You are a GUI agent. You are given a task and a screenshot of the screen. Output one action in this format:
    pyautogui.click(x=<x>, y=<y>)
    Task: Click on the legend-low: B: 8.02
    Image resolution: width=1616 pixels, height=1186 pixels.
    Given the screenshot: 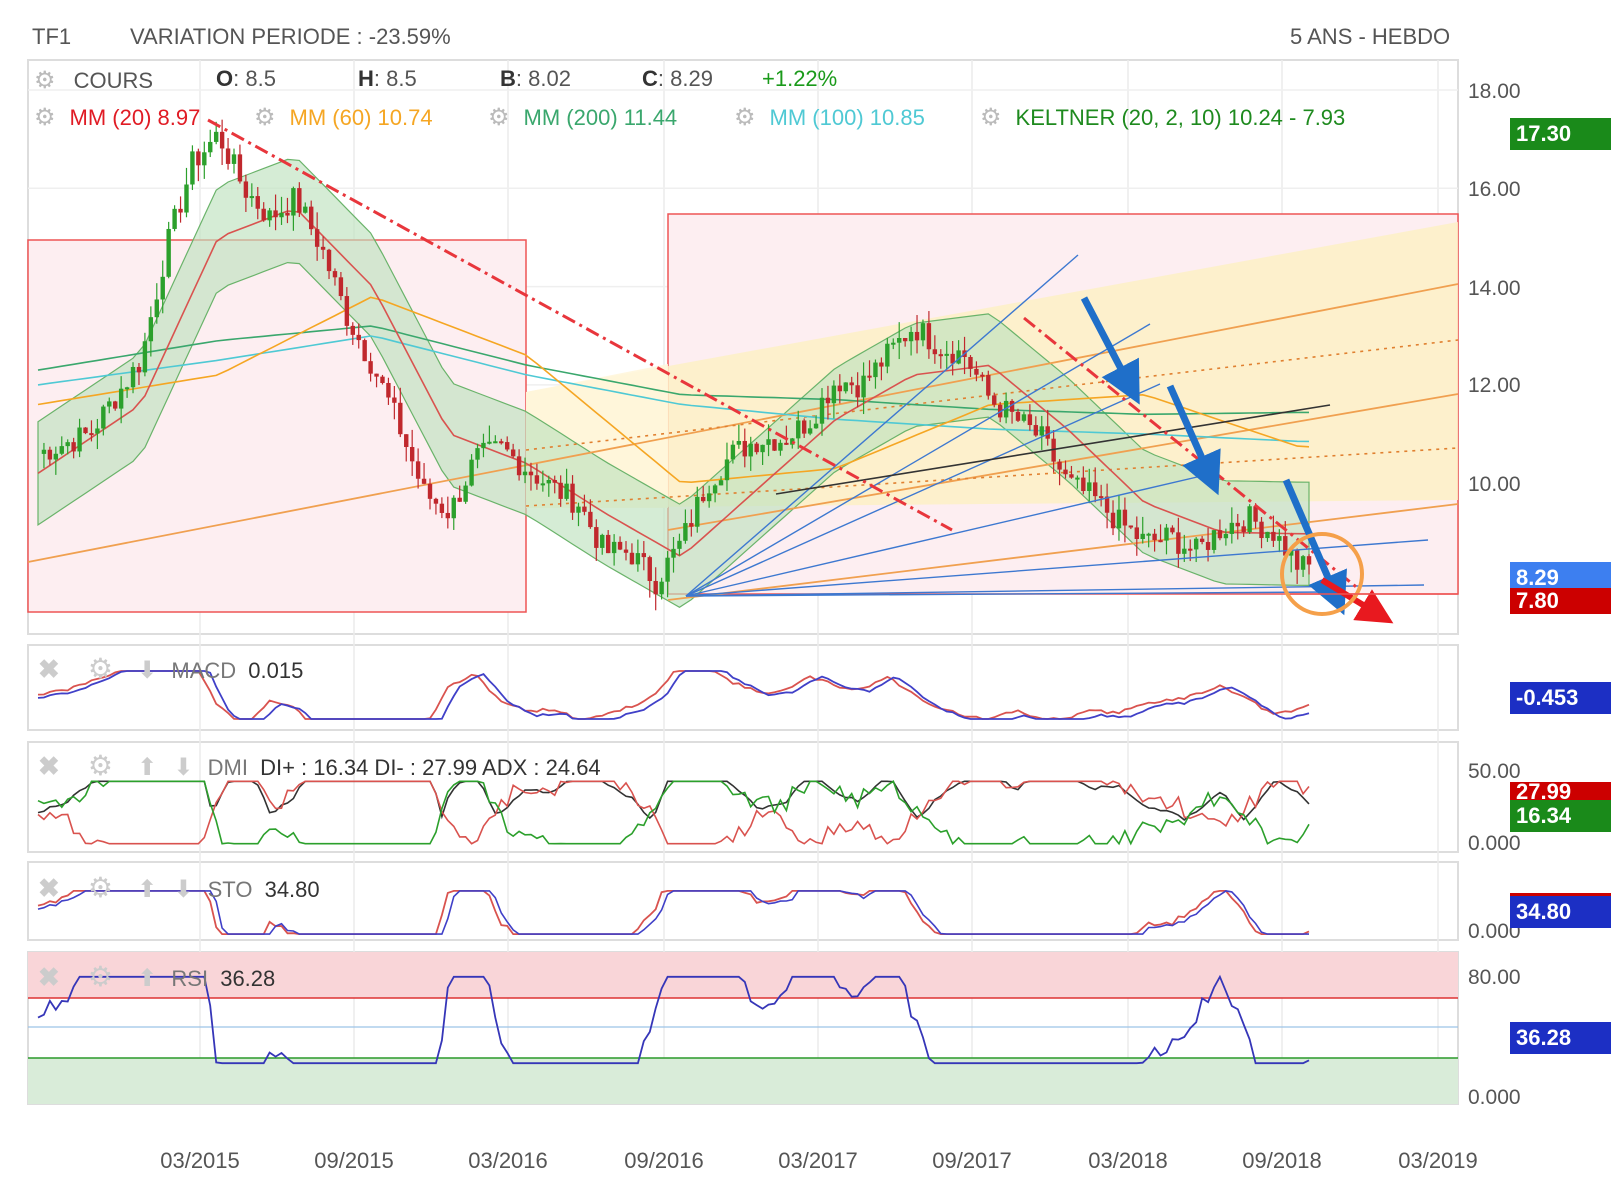 What is the action you would take?
    pyautogui.click(x=535, y=79)
    